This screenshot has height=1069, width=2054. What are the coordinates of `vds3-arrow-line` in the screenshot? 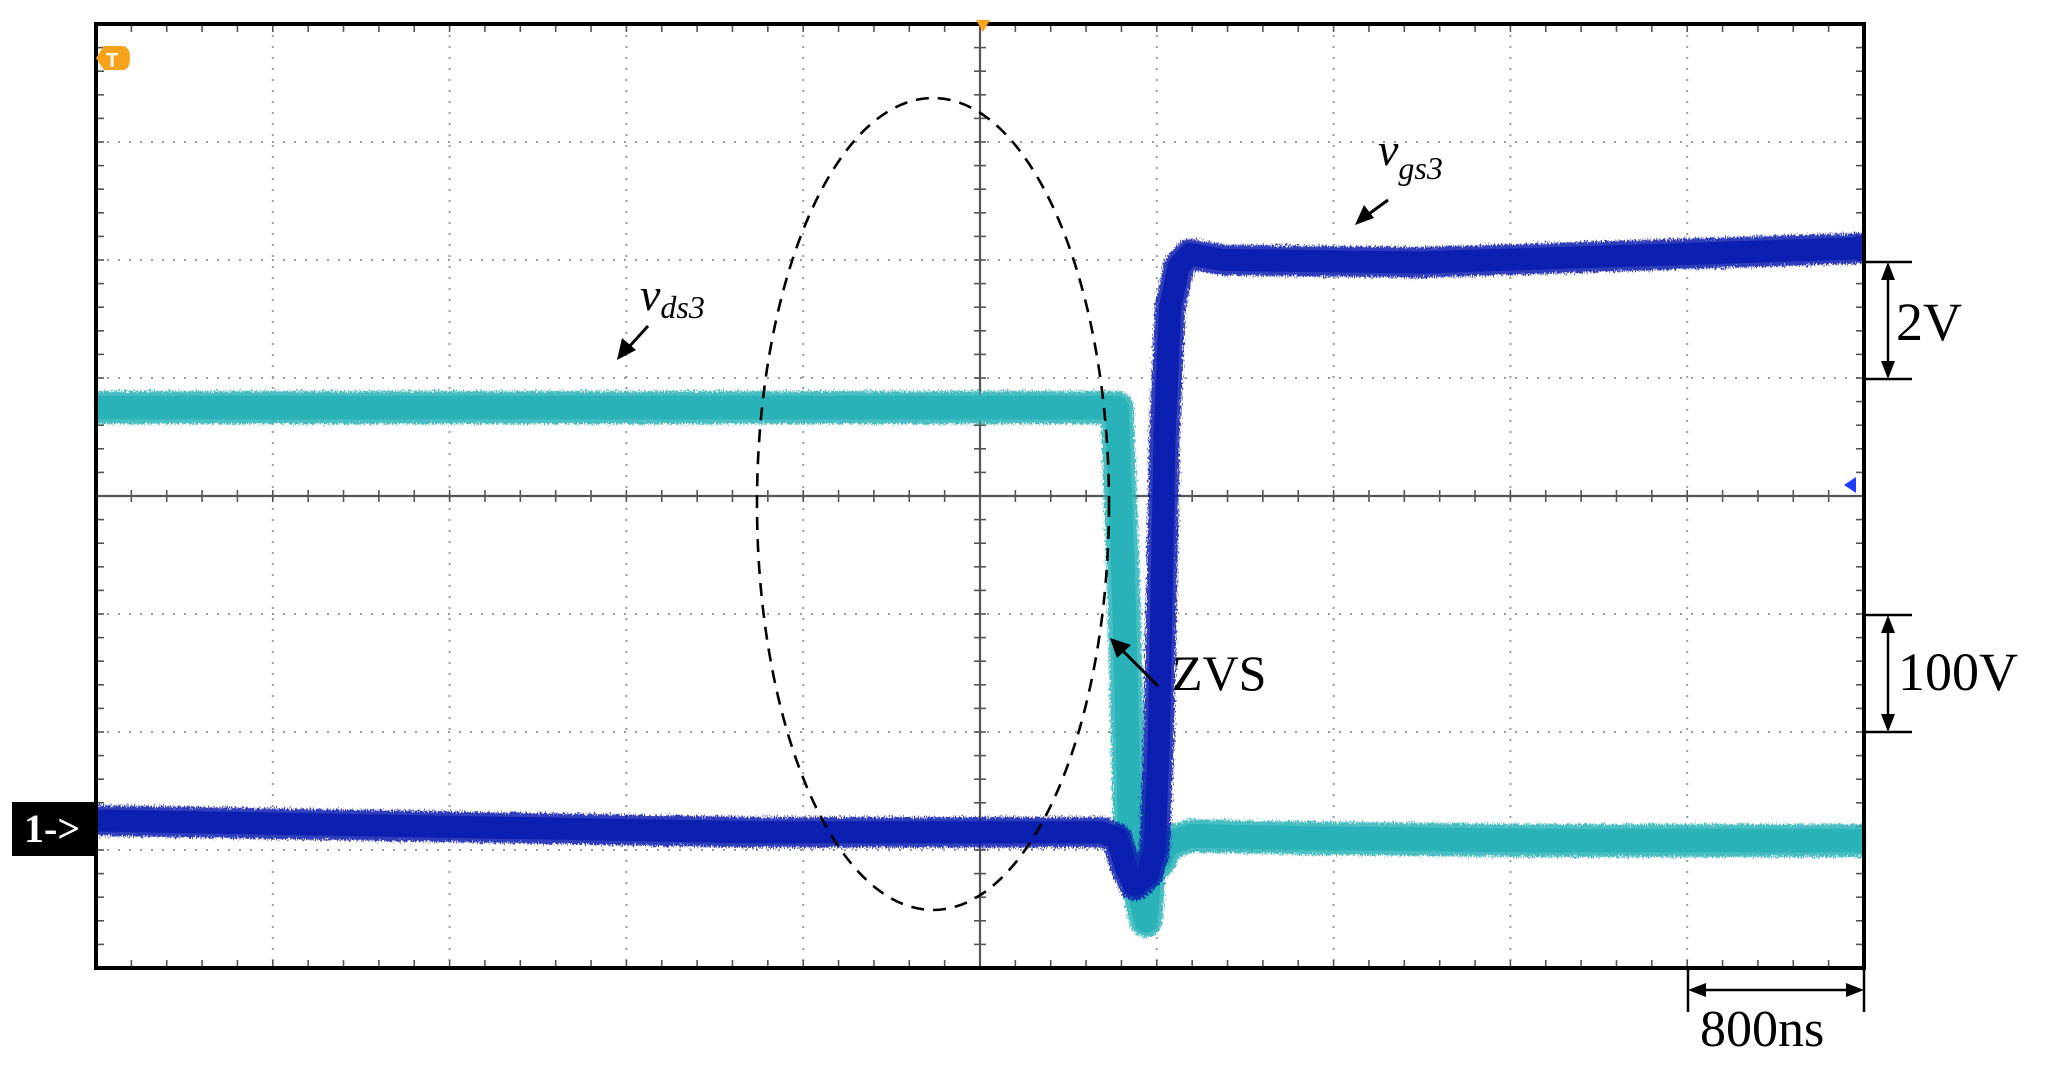 It's located at (638, 337).